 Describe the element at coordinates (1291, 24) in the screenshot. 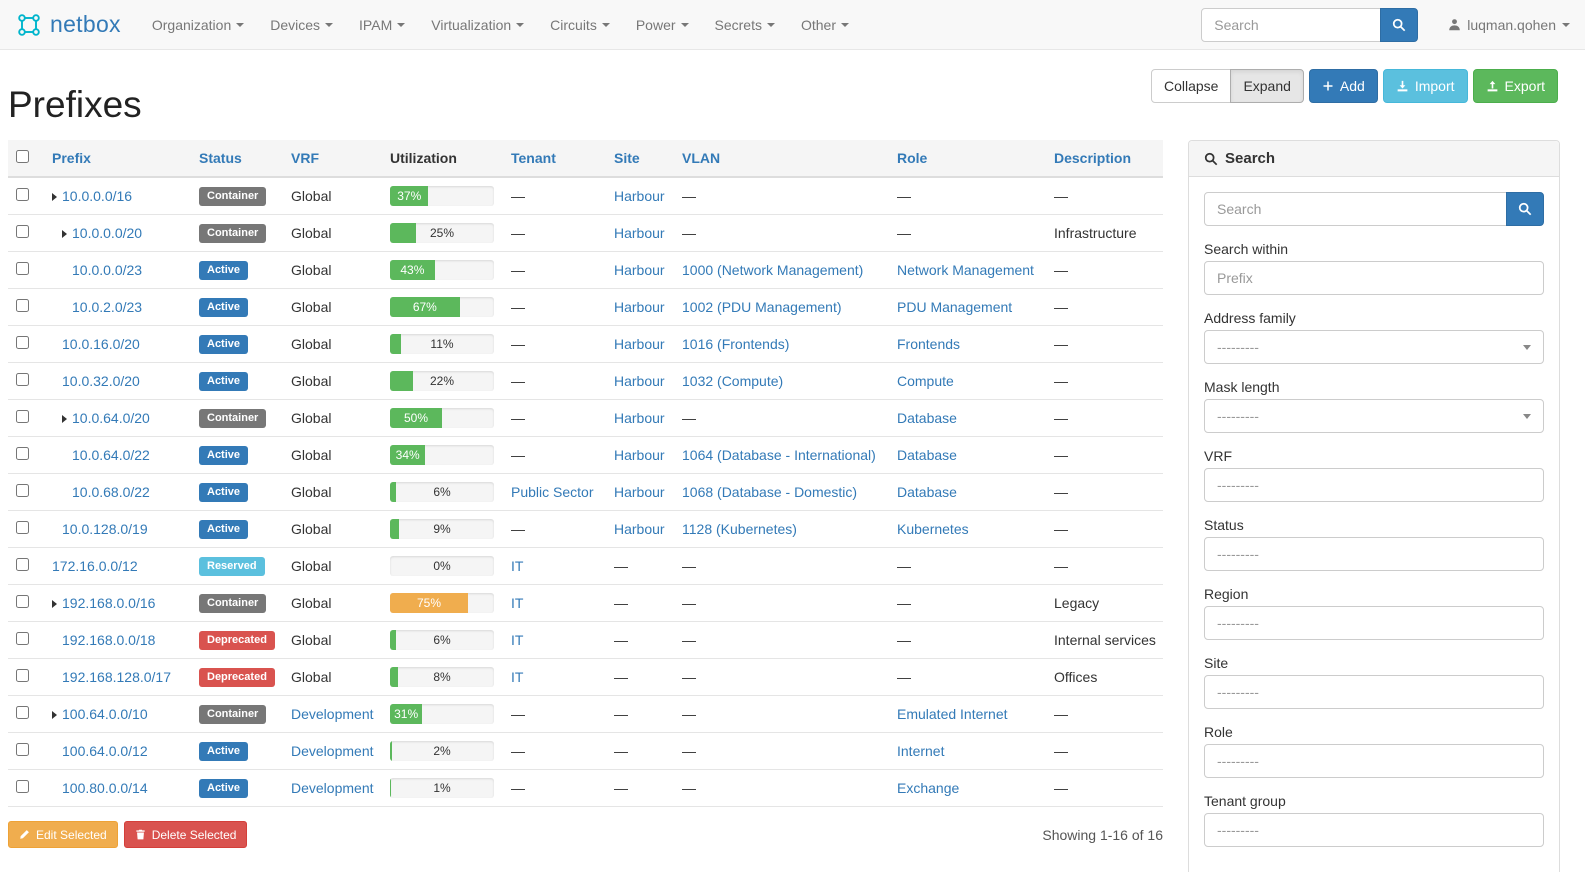

I see `navbar-search-input` at that location.